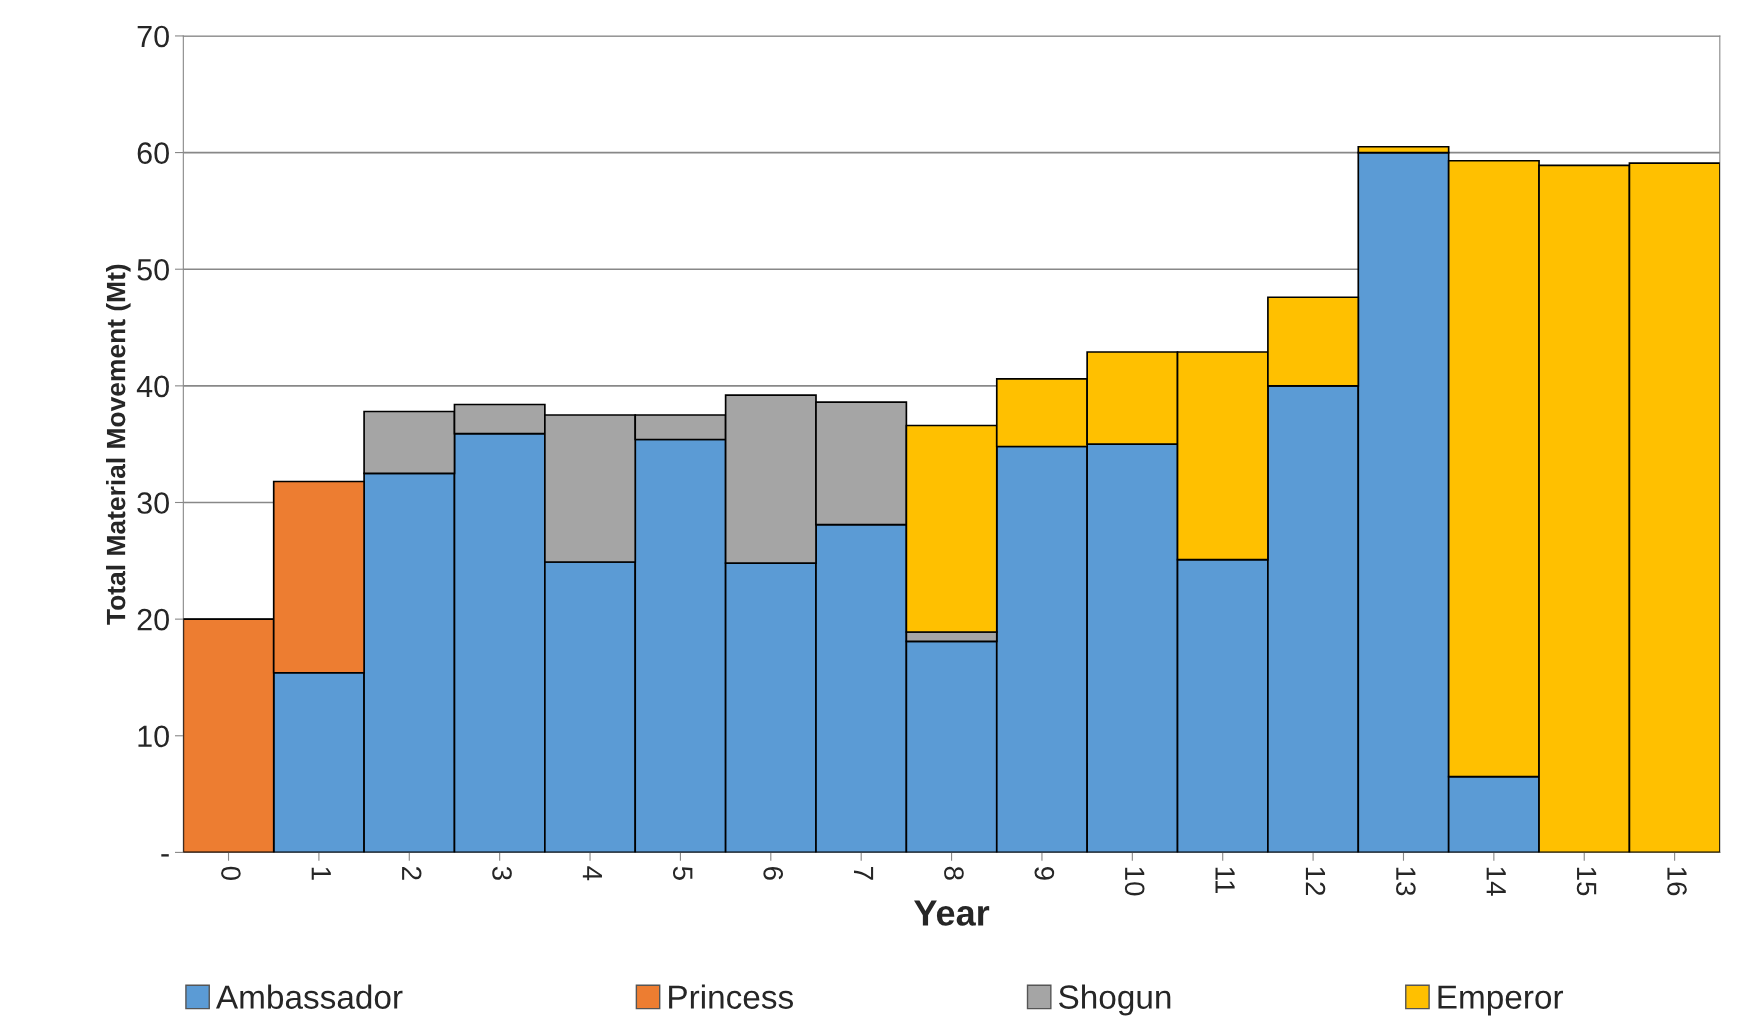 The width and height of the screenshot is (1746, 1027). I want to click on x-tick-label: 6, so click(773, 873).